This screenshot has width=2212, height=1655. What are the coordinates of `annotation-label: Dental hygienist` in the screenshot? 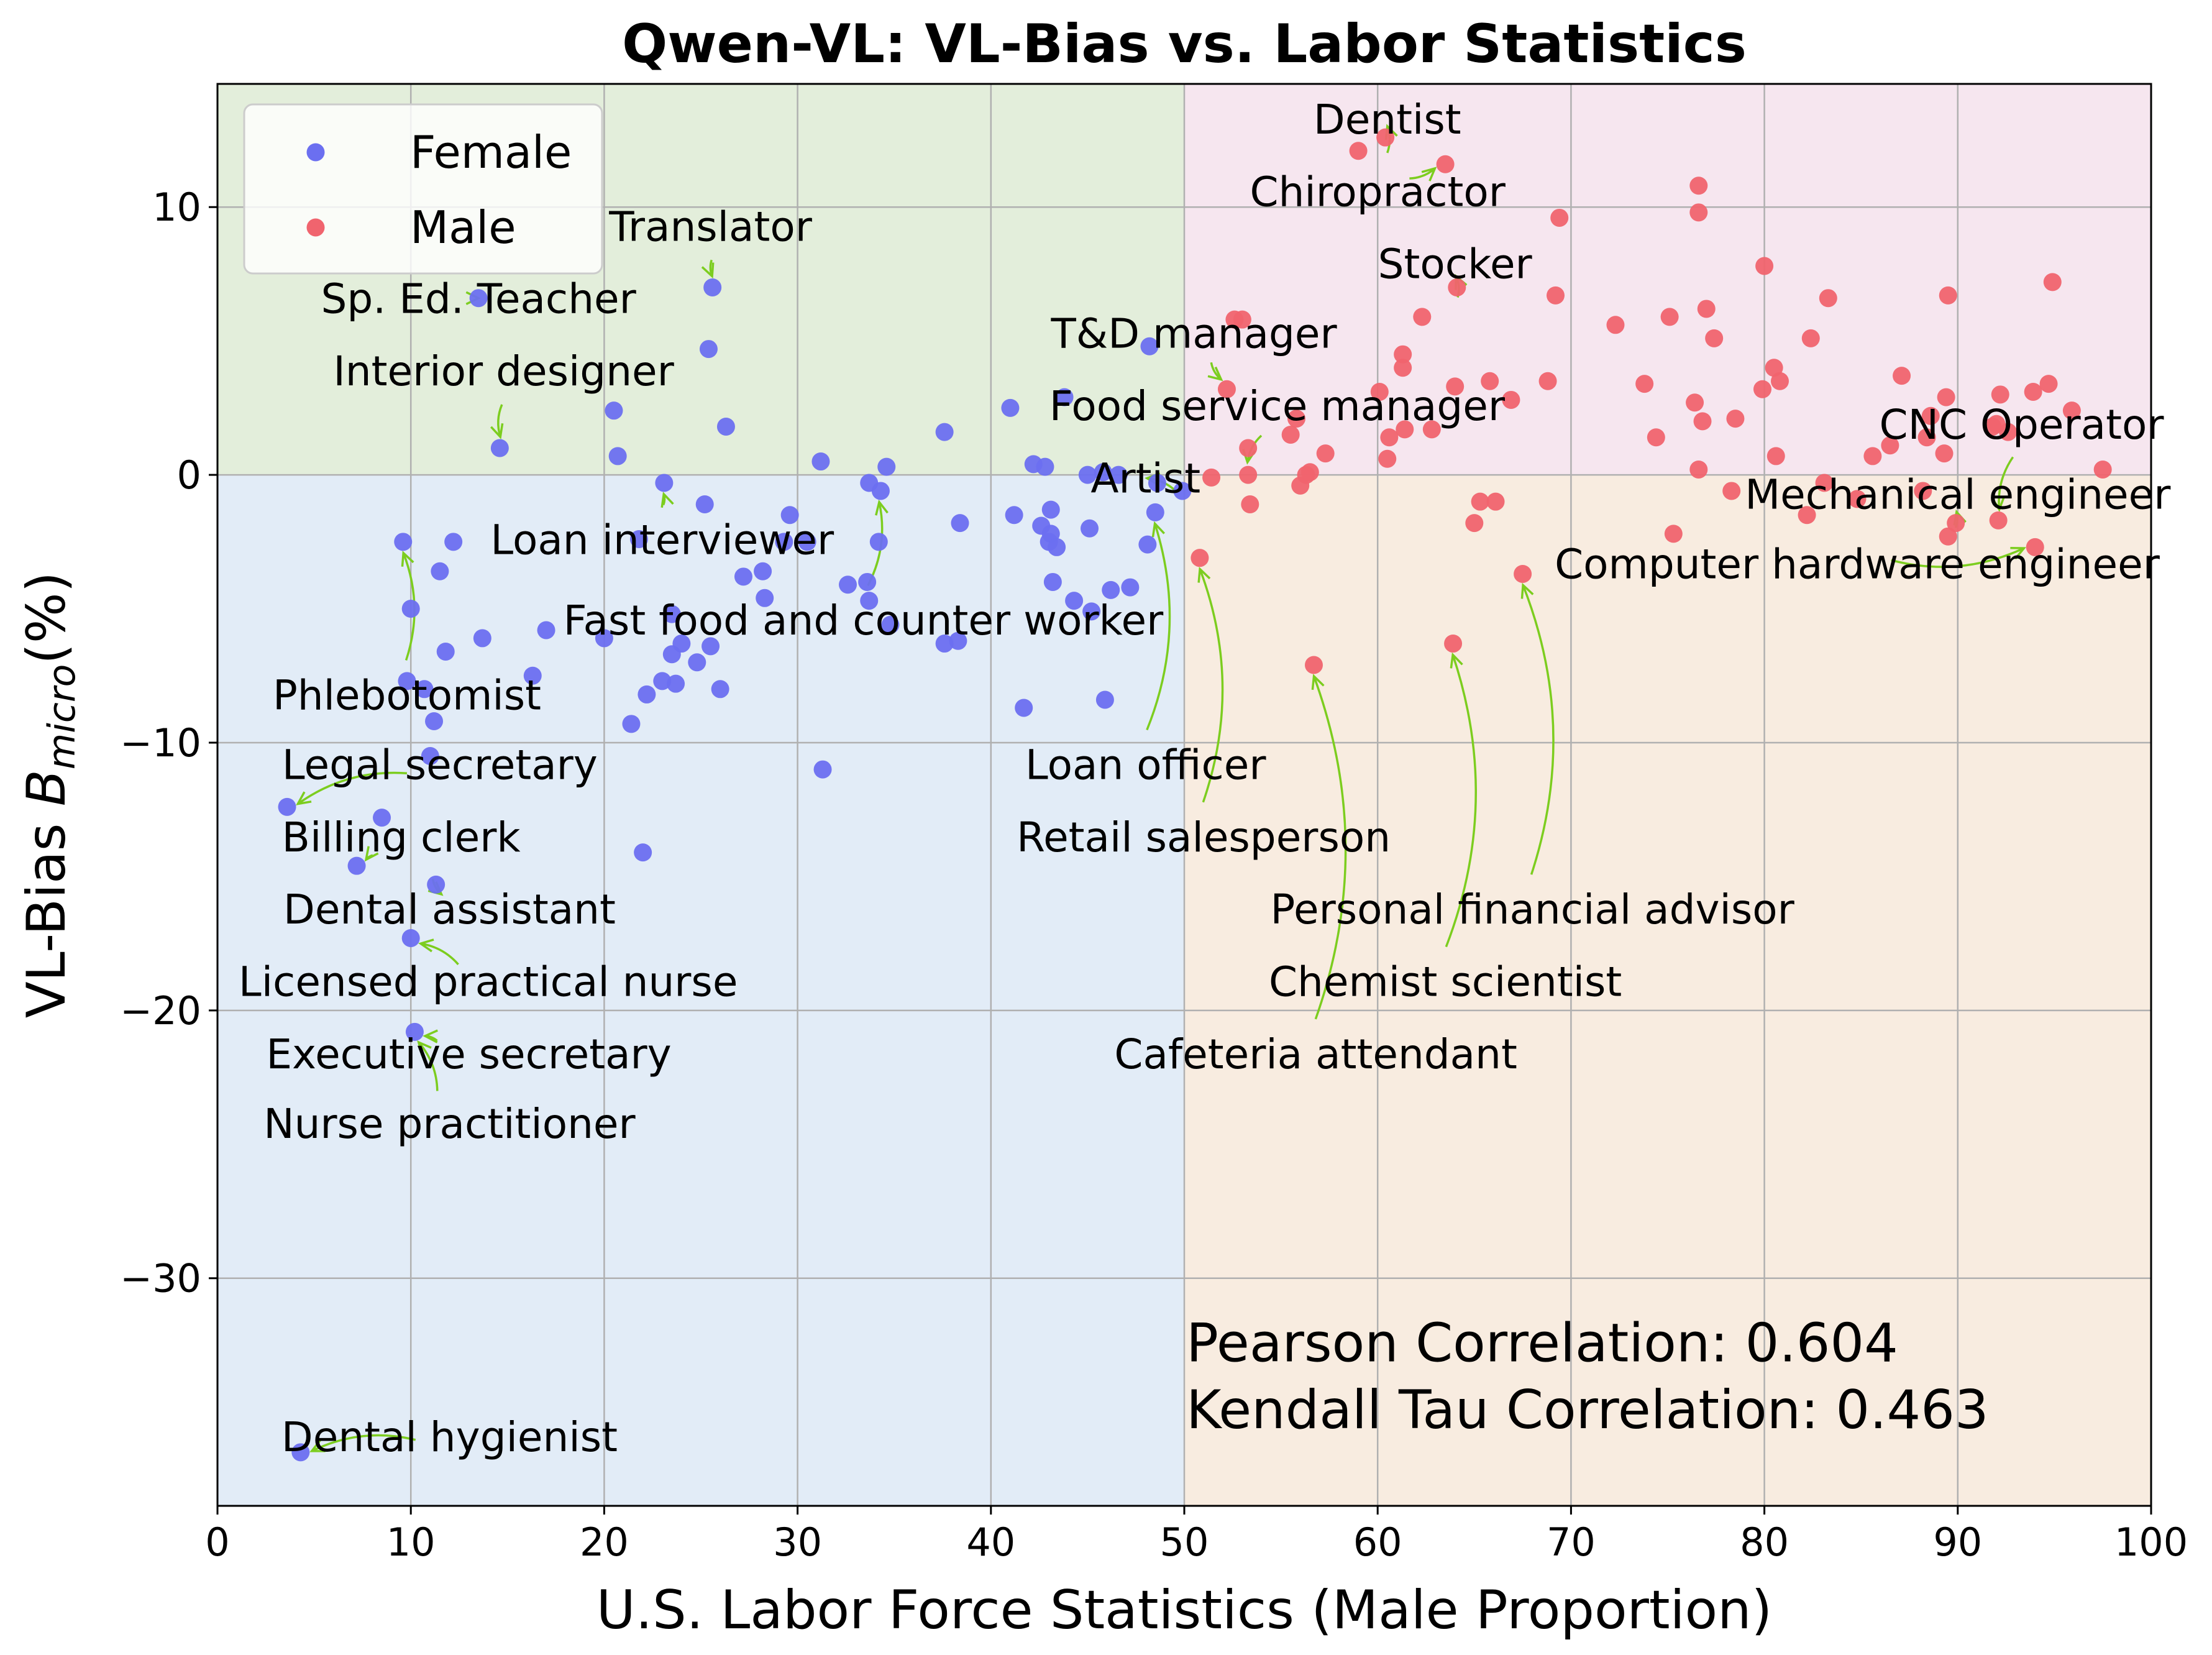 It's located at (449, 1437).